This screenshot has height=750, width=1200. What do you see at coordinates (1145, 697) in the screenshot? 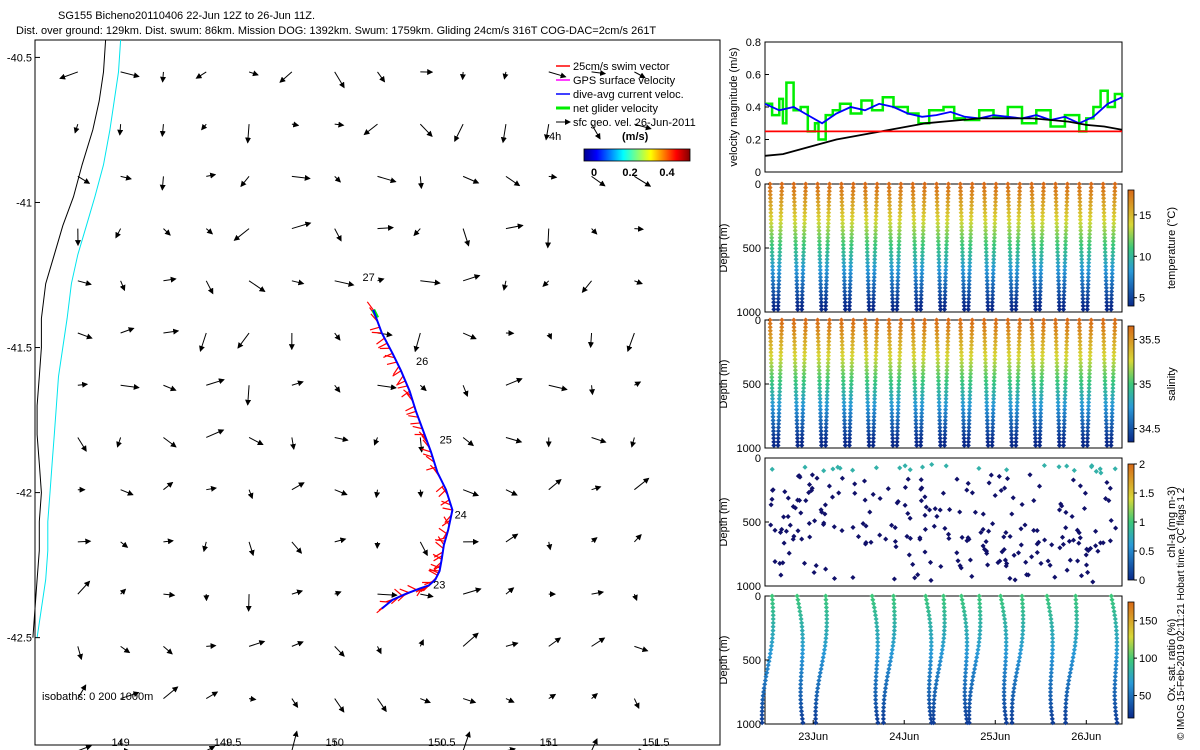
I see `colorbar-tick-label: 50` at bounding box center [1145, 697].